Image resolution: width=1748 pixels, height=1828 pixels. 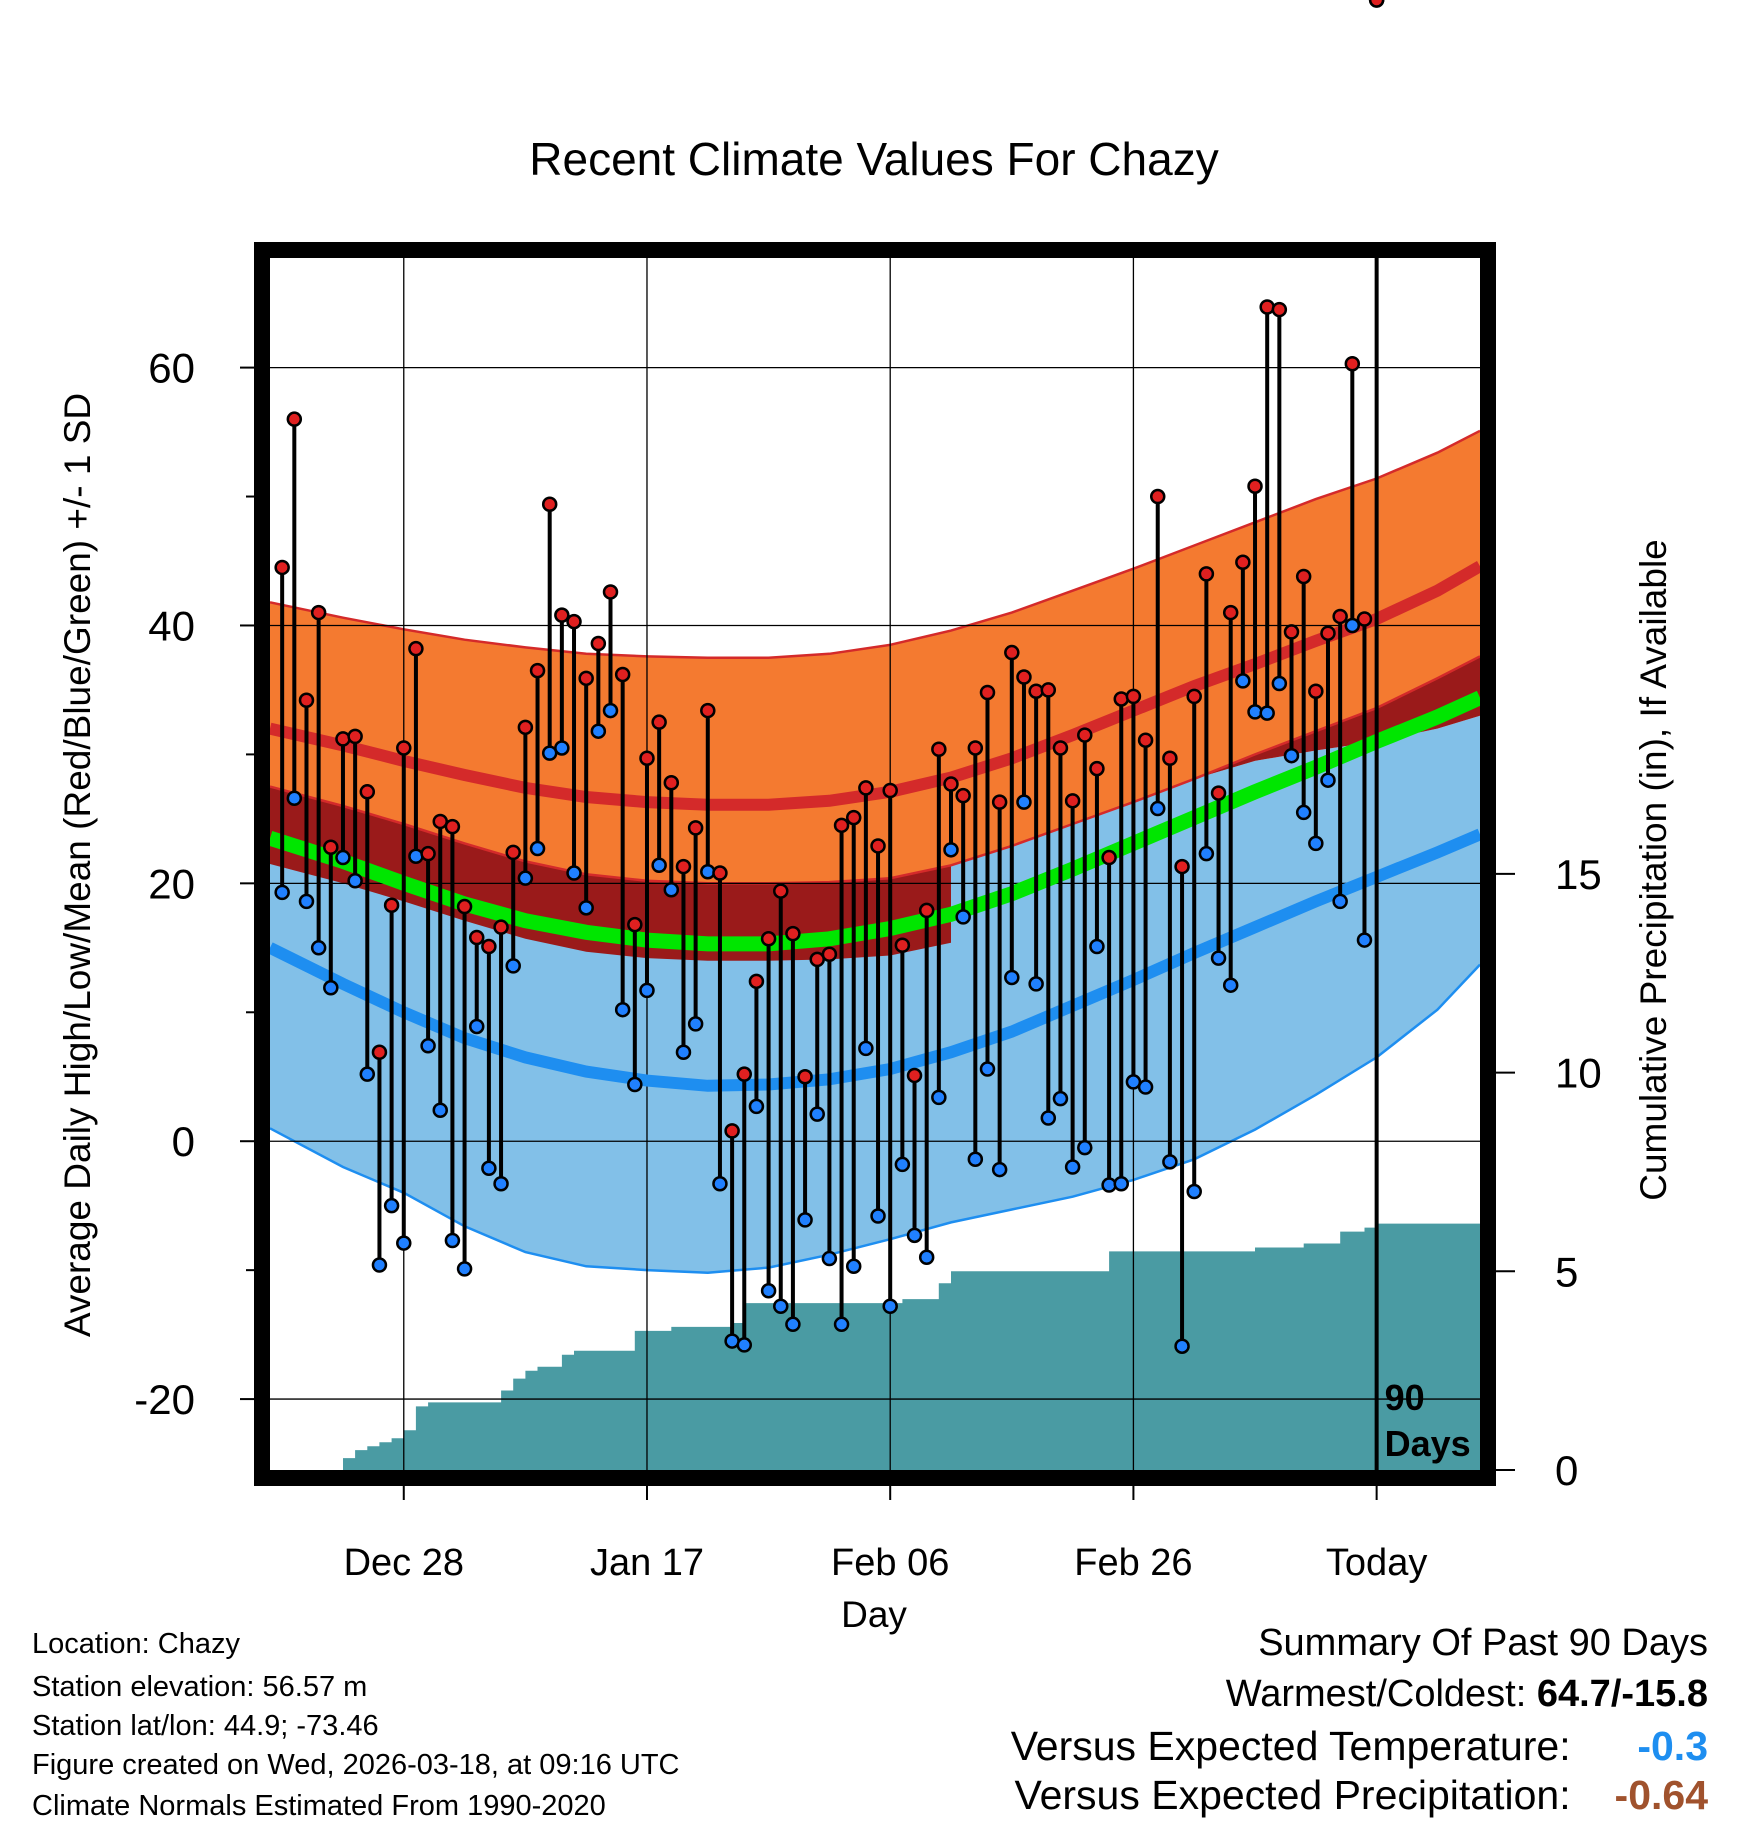 I want to click on y2-tick-label: 0, so click(x=1566, y=1470).